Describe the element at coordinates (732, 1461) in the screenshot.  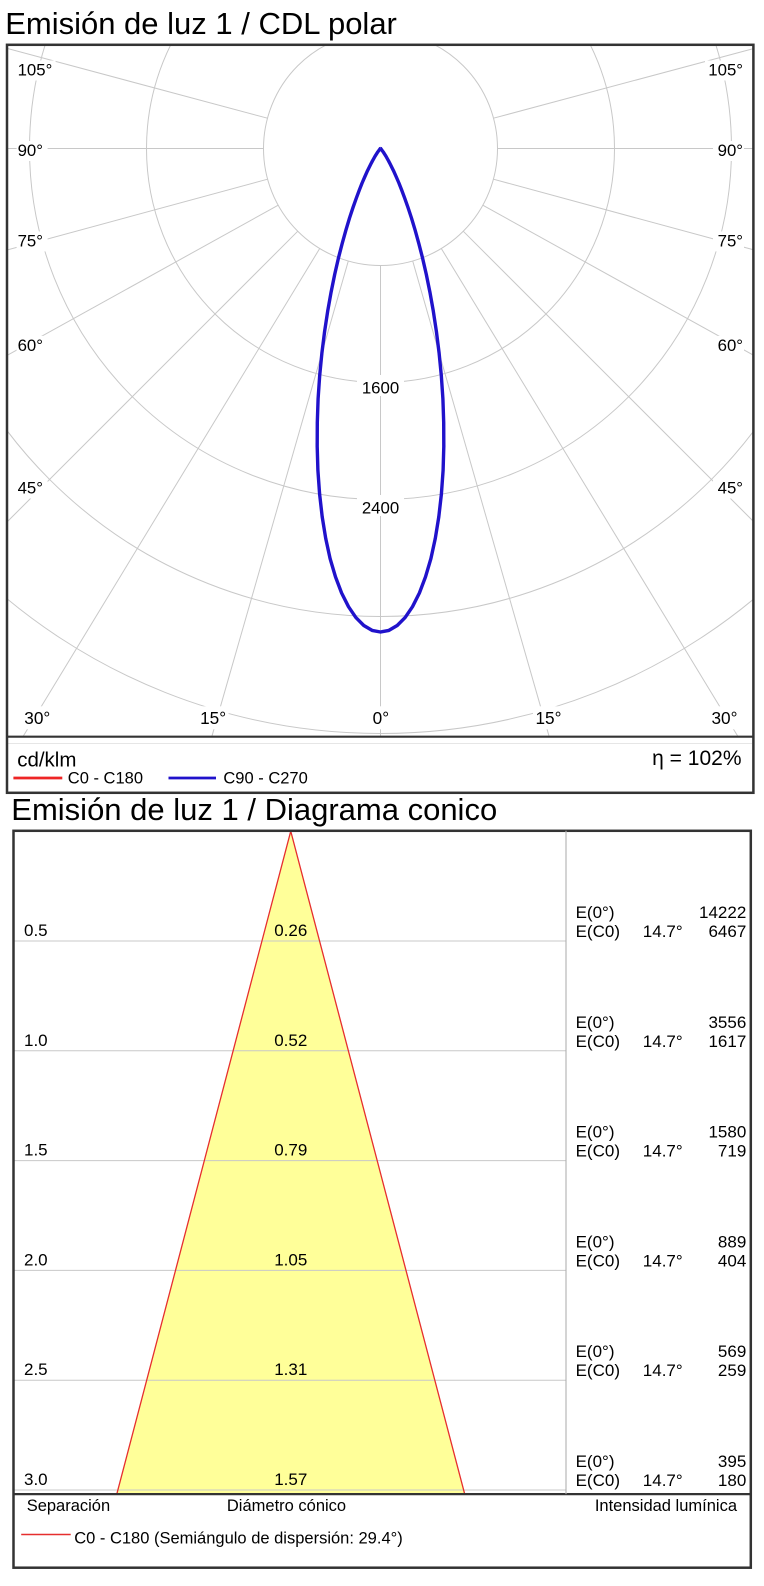
I see `svg-text: 395` at that location.